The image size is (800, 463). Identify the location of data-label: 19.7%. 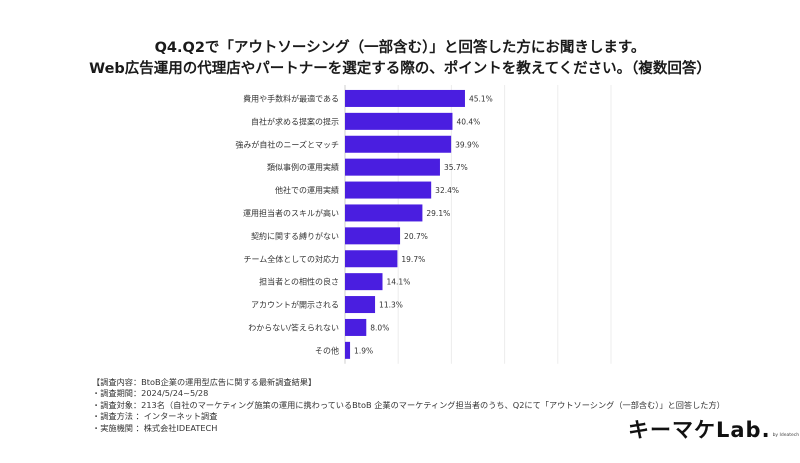
(413, 259).